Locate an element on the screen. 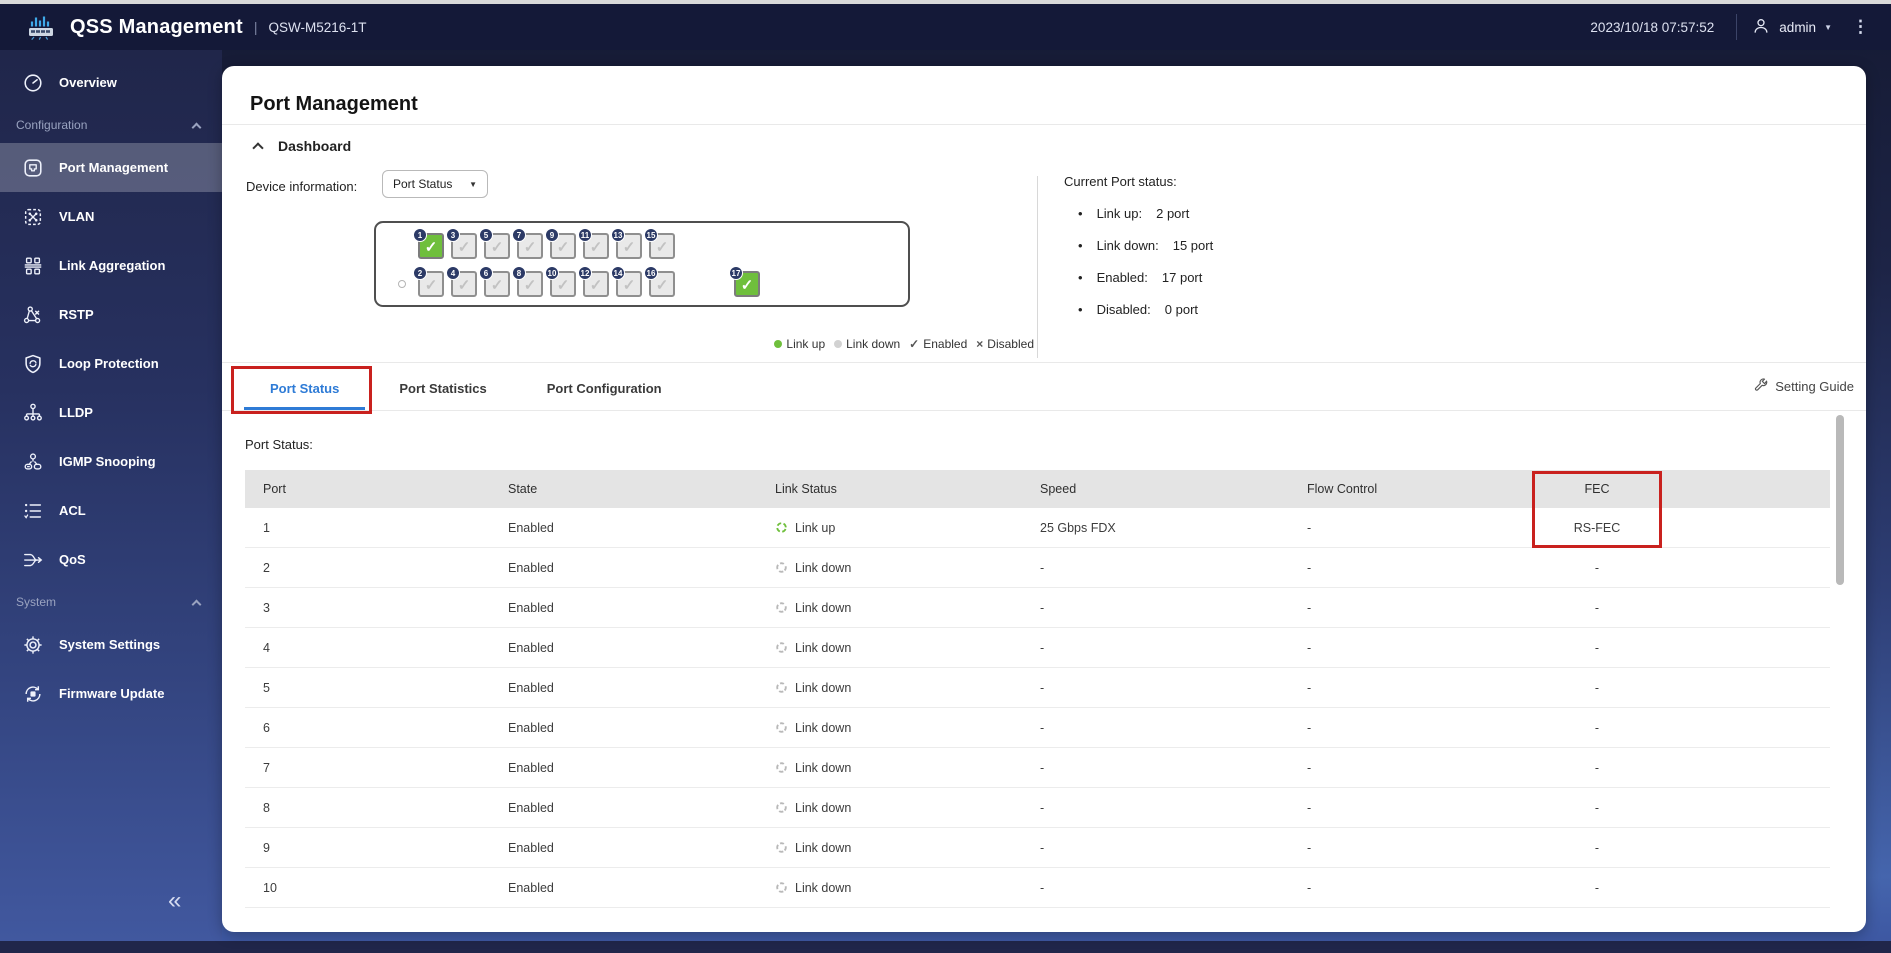 The width and height of the screenshot is (1891, 953). dashboard-collapse-header: Dashboard is located at coordinates (302, 146).